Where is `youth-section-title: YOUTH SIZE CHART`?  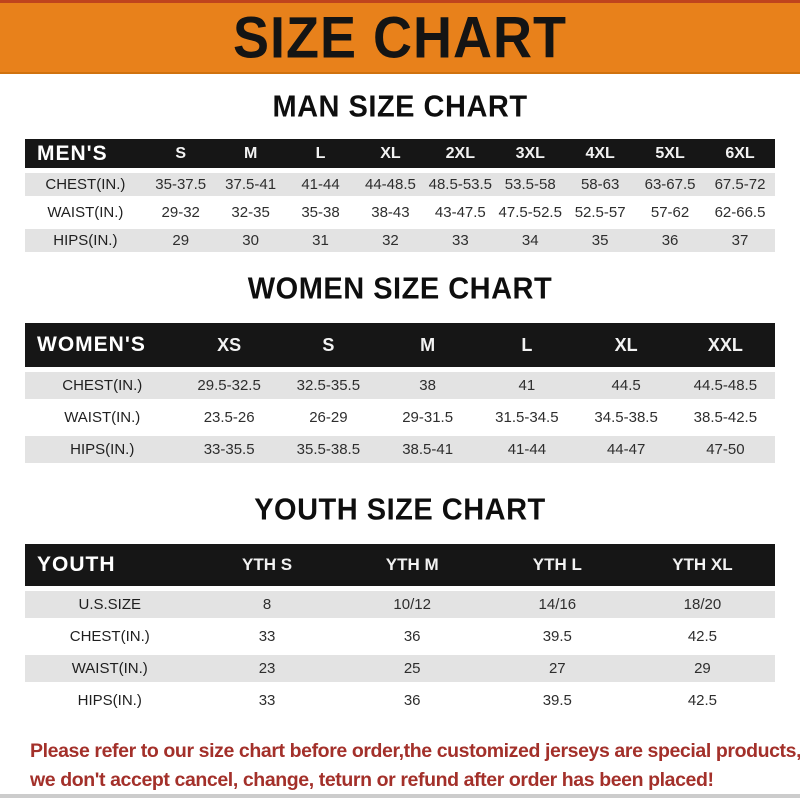
youth-section-title: YOUTH SIZE CHART is located at coordinates (400, 510).